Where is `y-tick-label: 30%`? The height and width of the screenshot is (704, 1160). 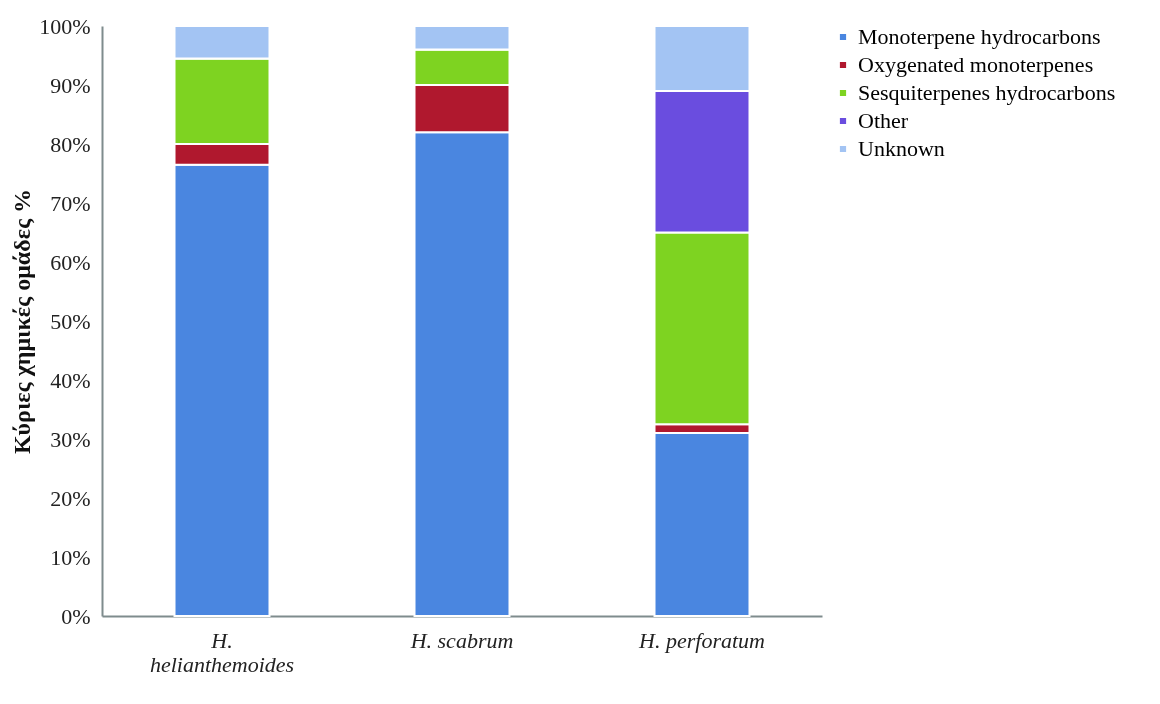
y-tick-label: 30% is located at coordinates (70, 439).